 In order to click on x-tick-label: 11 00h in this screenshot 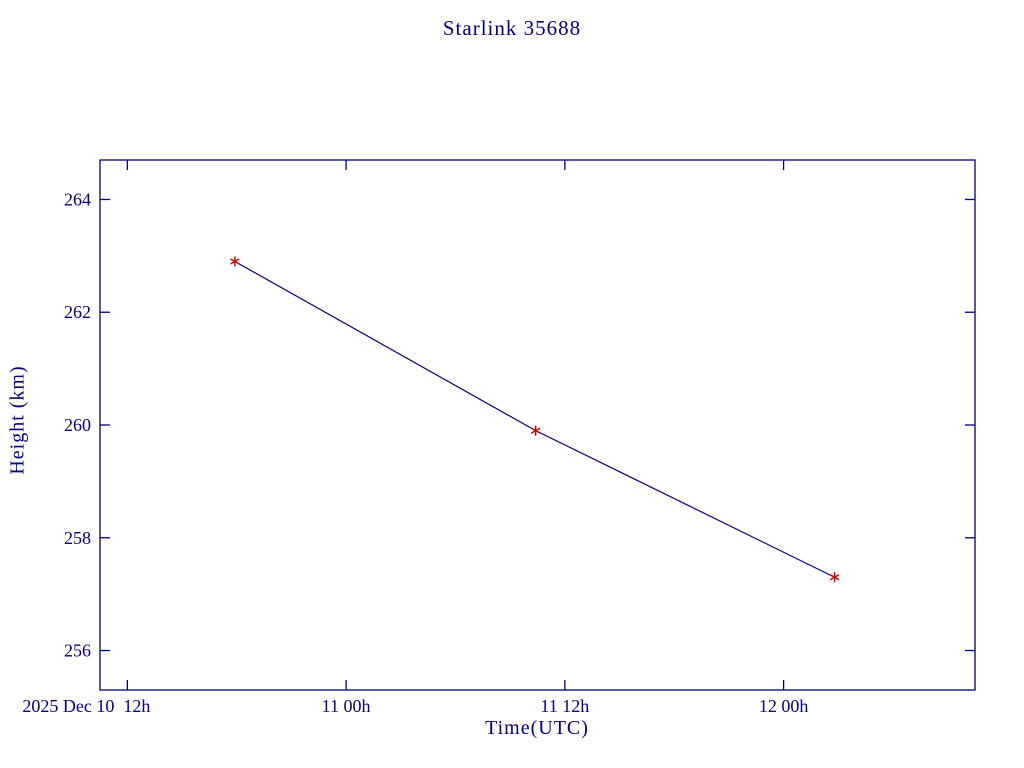, I will do `click(346, 706)`.